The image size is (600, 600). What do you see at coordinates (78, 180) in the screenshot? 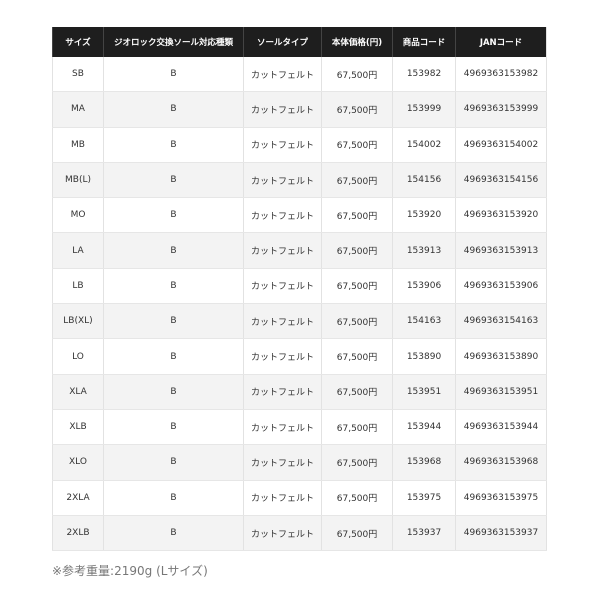
I see `table-cell: MB(L)` at bounding box center [78, 180].